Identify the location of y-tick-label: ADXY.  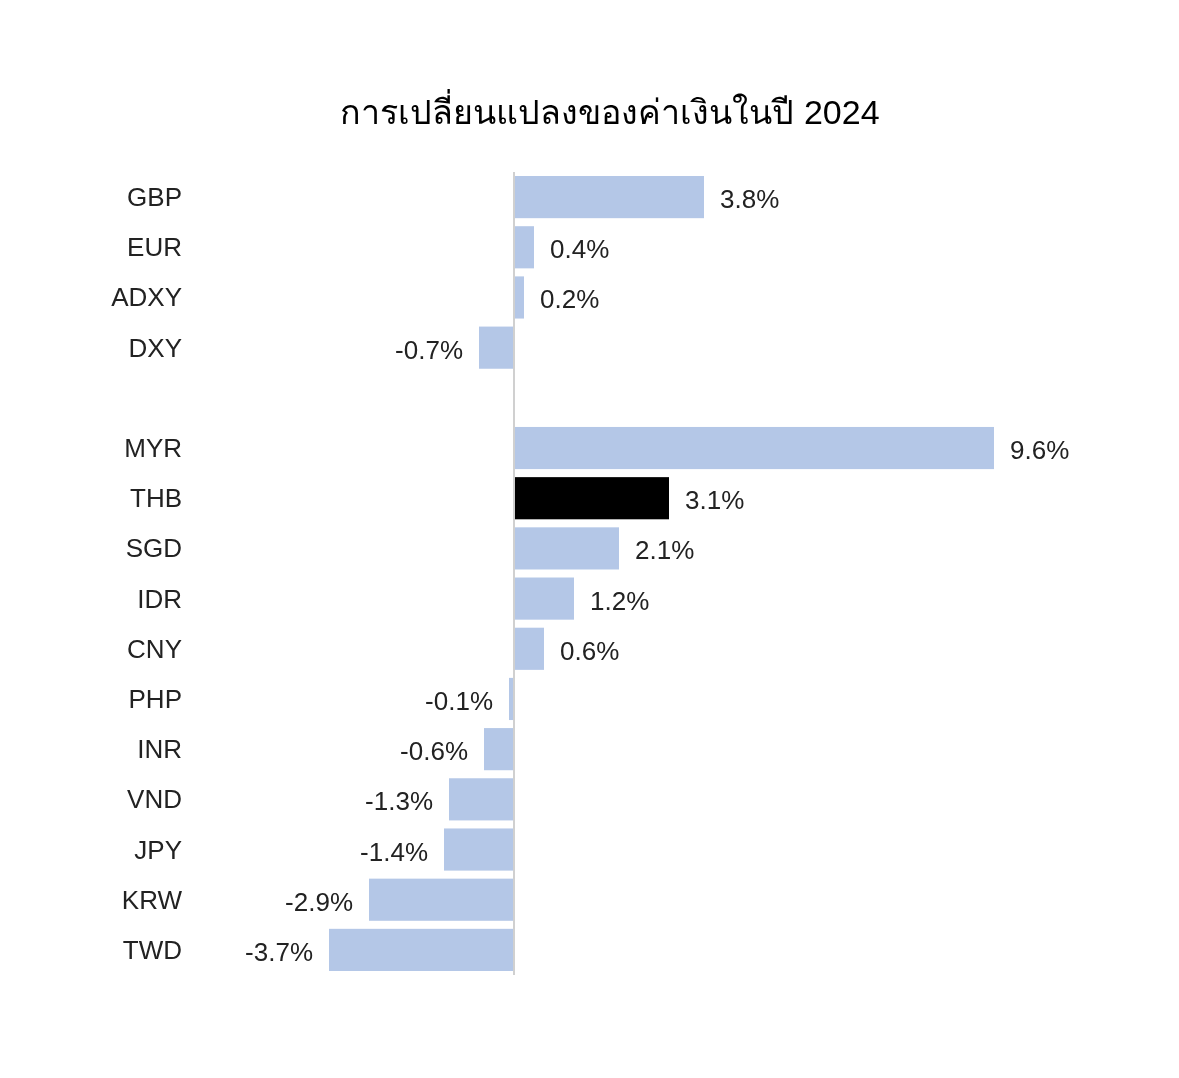
(146, 297).